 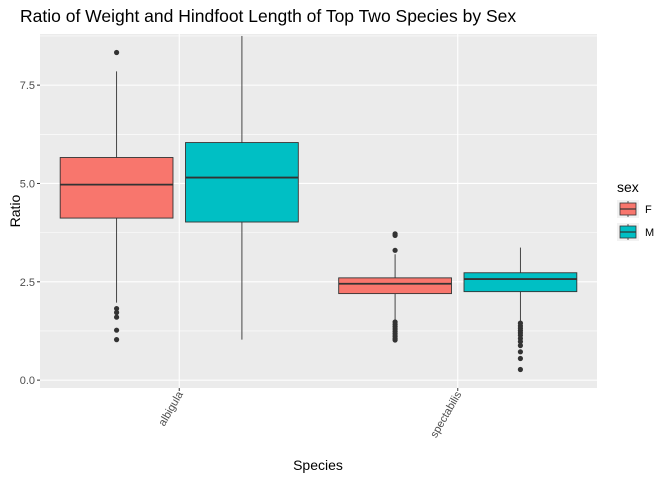 I want to click on box-albigula-F, so click(x=116, y=196).